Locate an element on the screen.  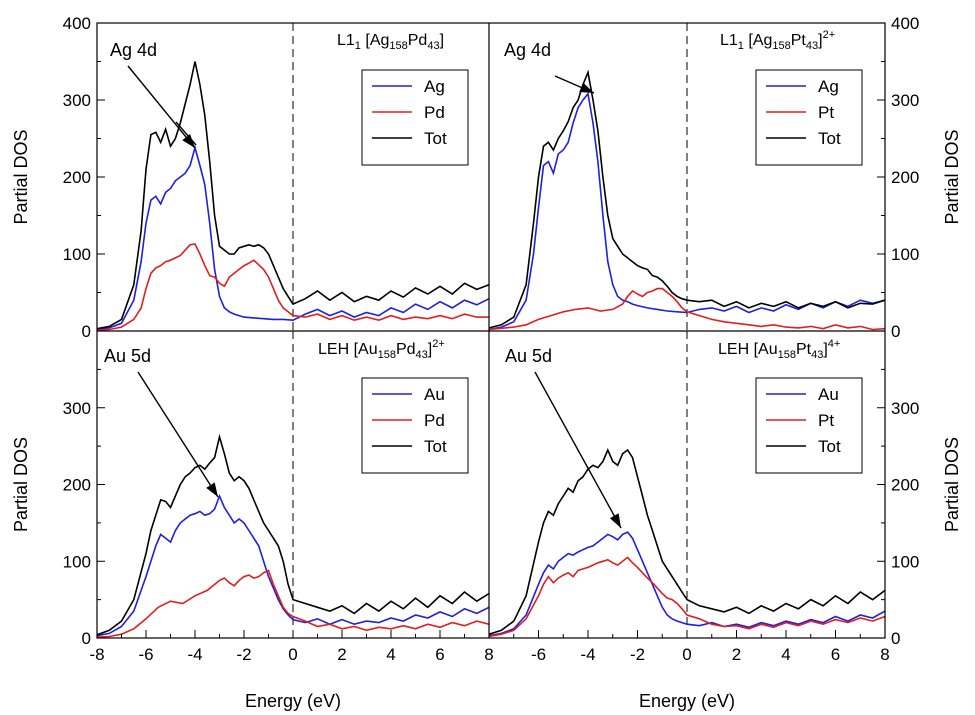
legend: Au Pt Tot is located at coordinates (809, 425).